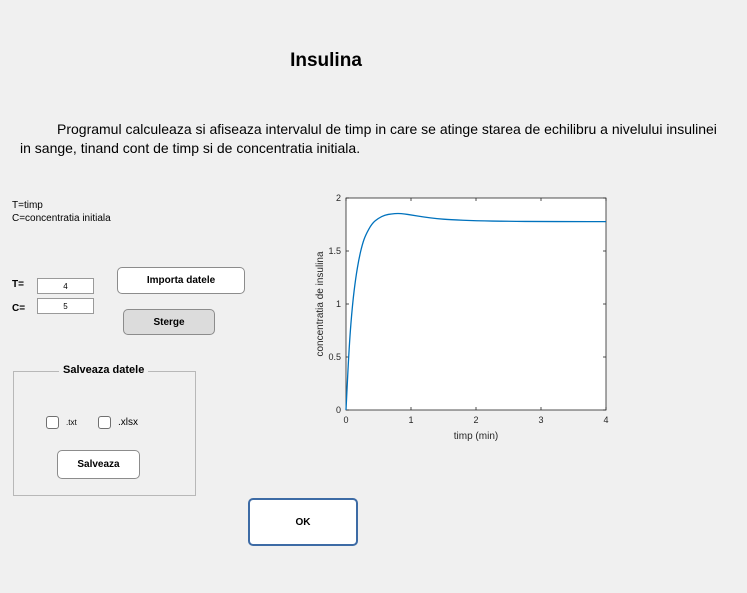 This screenshot has width=747, height=593. I want to click on x-tick-label: 2, so click(475, 420).